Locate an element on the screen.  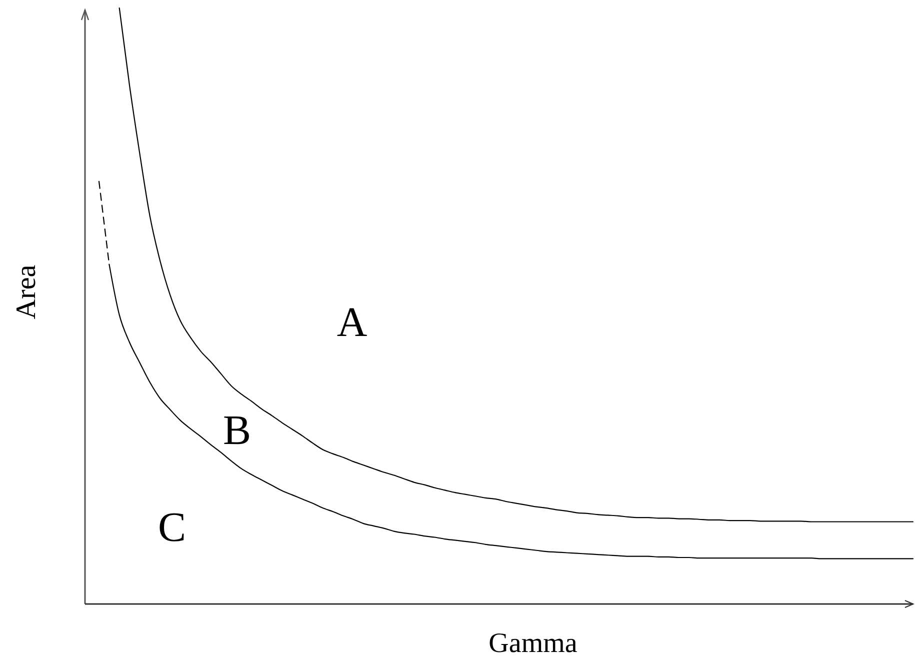
y-axis-title: Area is located at coordinates (26, 292).